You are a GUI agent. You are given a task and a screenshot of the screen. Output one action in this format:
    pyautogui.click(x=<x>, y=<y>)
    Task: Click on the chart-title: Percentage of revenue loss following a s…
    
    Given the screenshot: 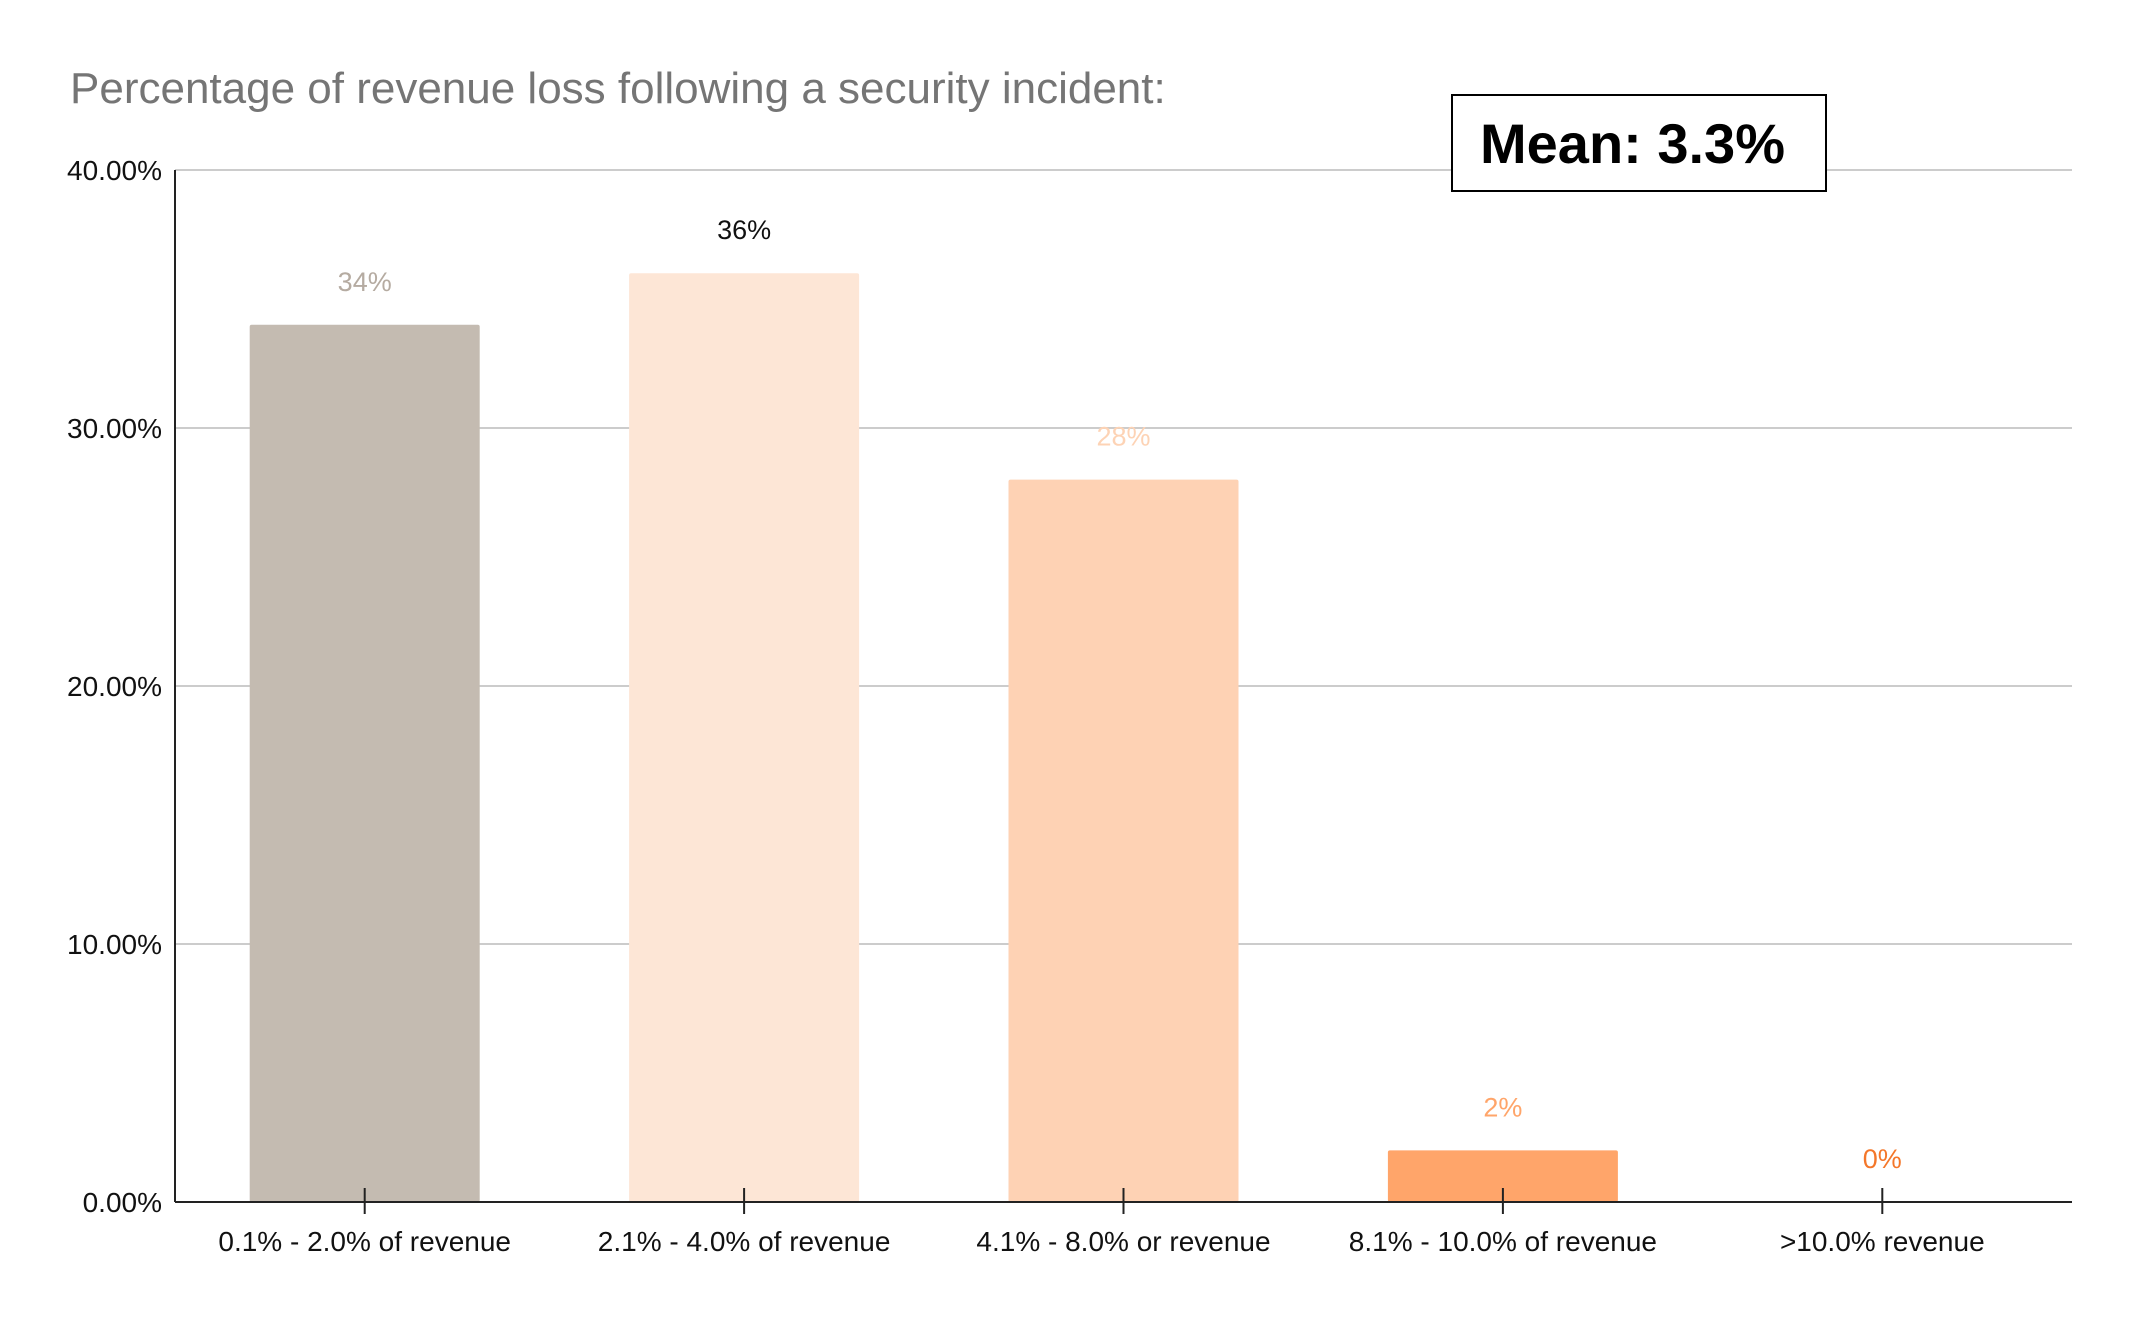 What is the action you would take?
    pyautogui.click(x=618, y=88)
    